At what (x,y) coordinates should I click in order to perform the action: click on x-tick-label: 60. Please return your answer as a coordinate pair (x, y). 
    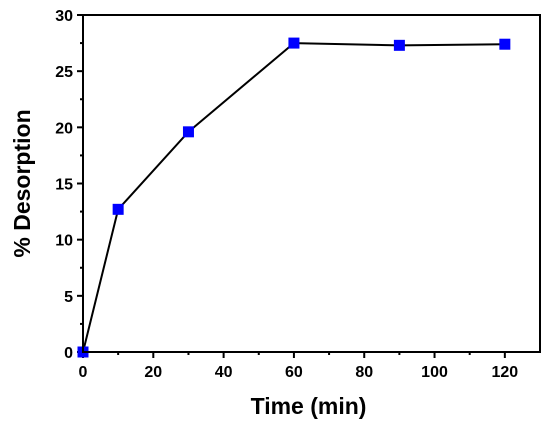
    Looking at the image, I should click on (294, 372).